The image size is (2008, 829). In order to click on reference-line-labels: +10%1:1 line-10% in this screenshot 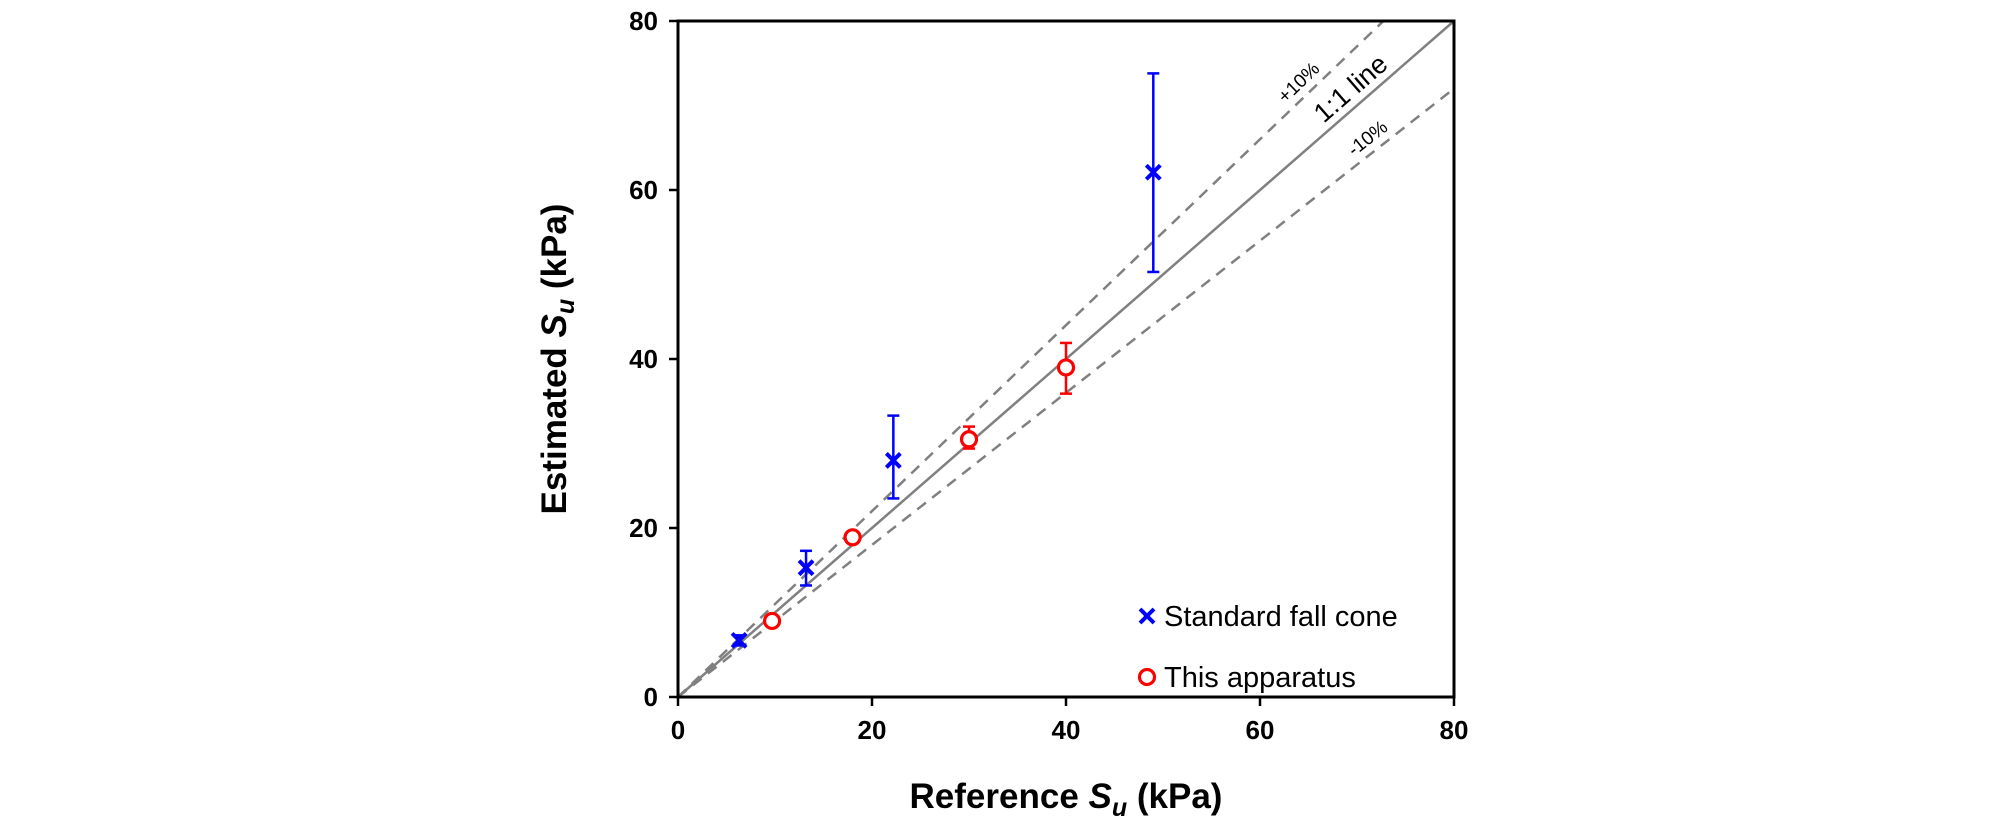, I will do `click(1333, 105)`.